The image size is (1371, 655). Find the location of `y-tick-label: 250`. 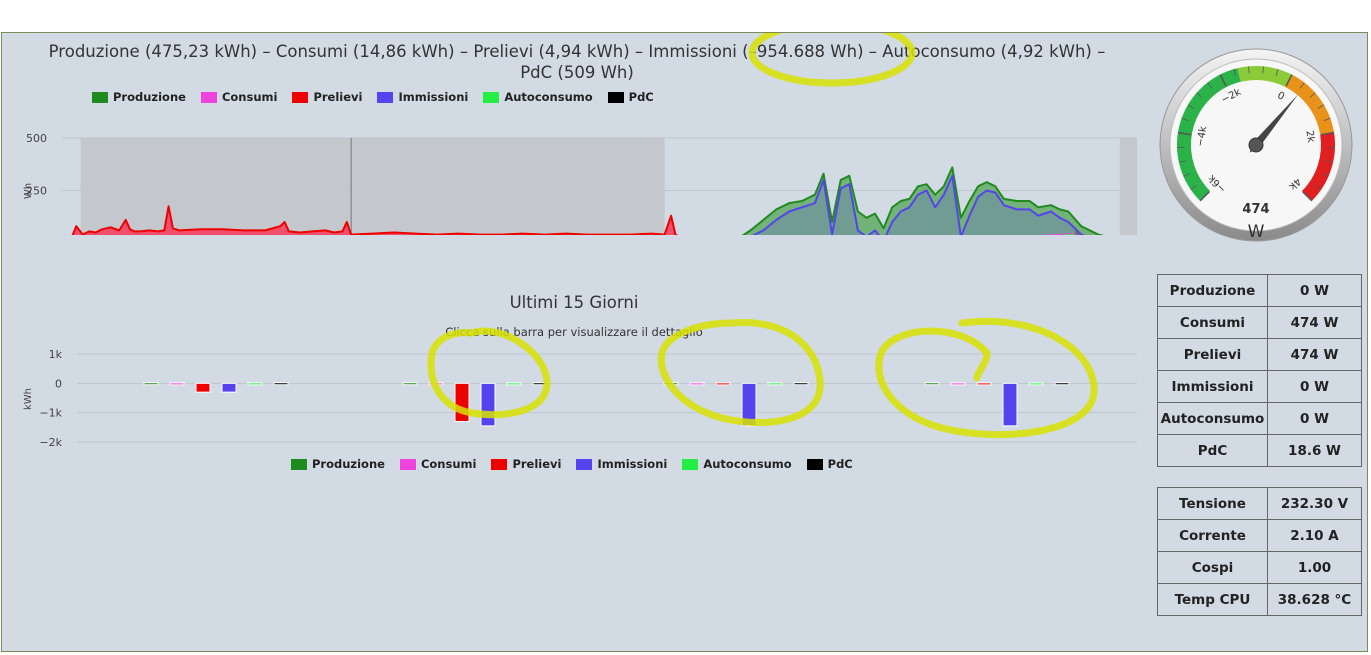

y-tick-label: 250 is located at coordinates (36, 191).